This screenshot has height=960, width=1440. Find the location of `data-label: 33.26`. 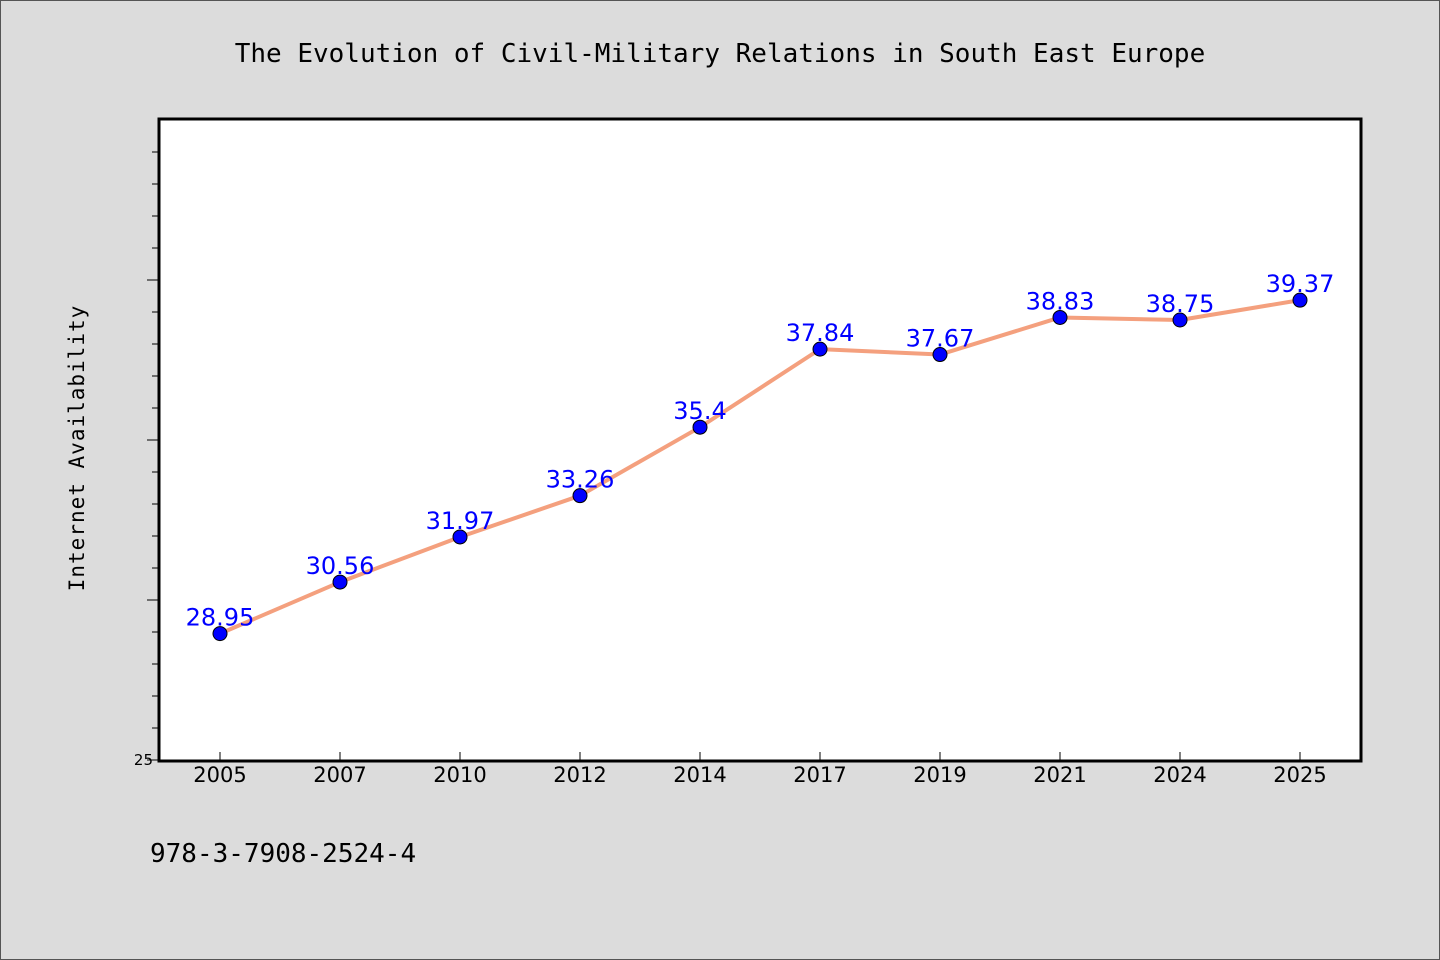

data-label: 33.26 is located at coordinates (580, 480).